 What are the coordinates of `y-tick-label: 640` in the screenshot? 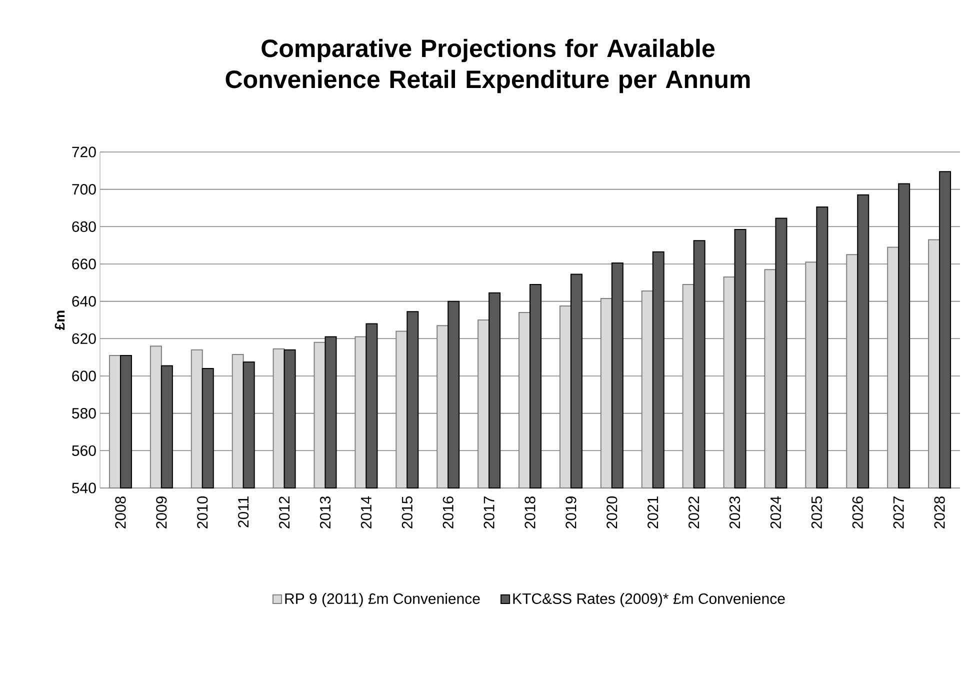 It's located at (84, 301).